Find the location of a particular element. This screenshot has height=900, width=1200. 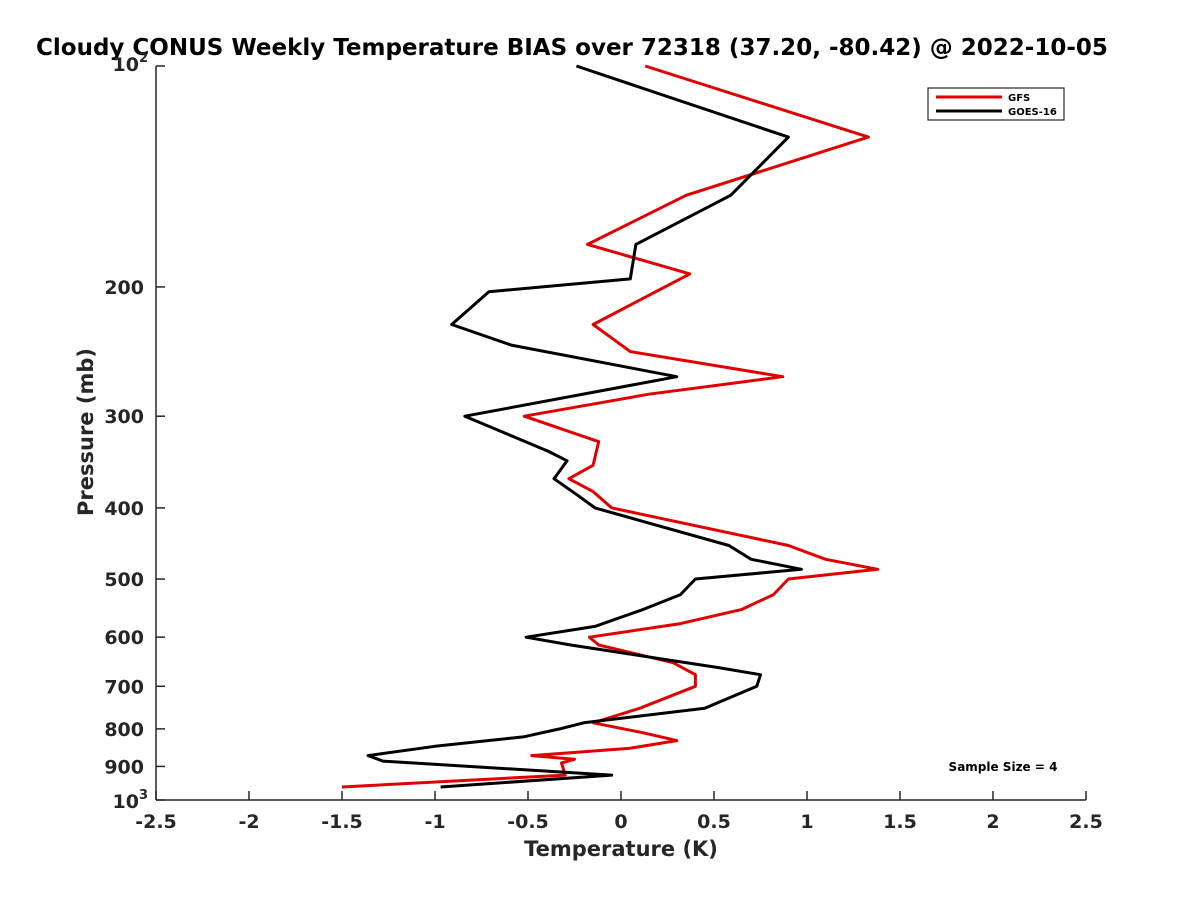

y-tick-label: 800 is located at coordinates (124, 730).